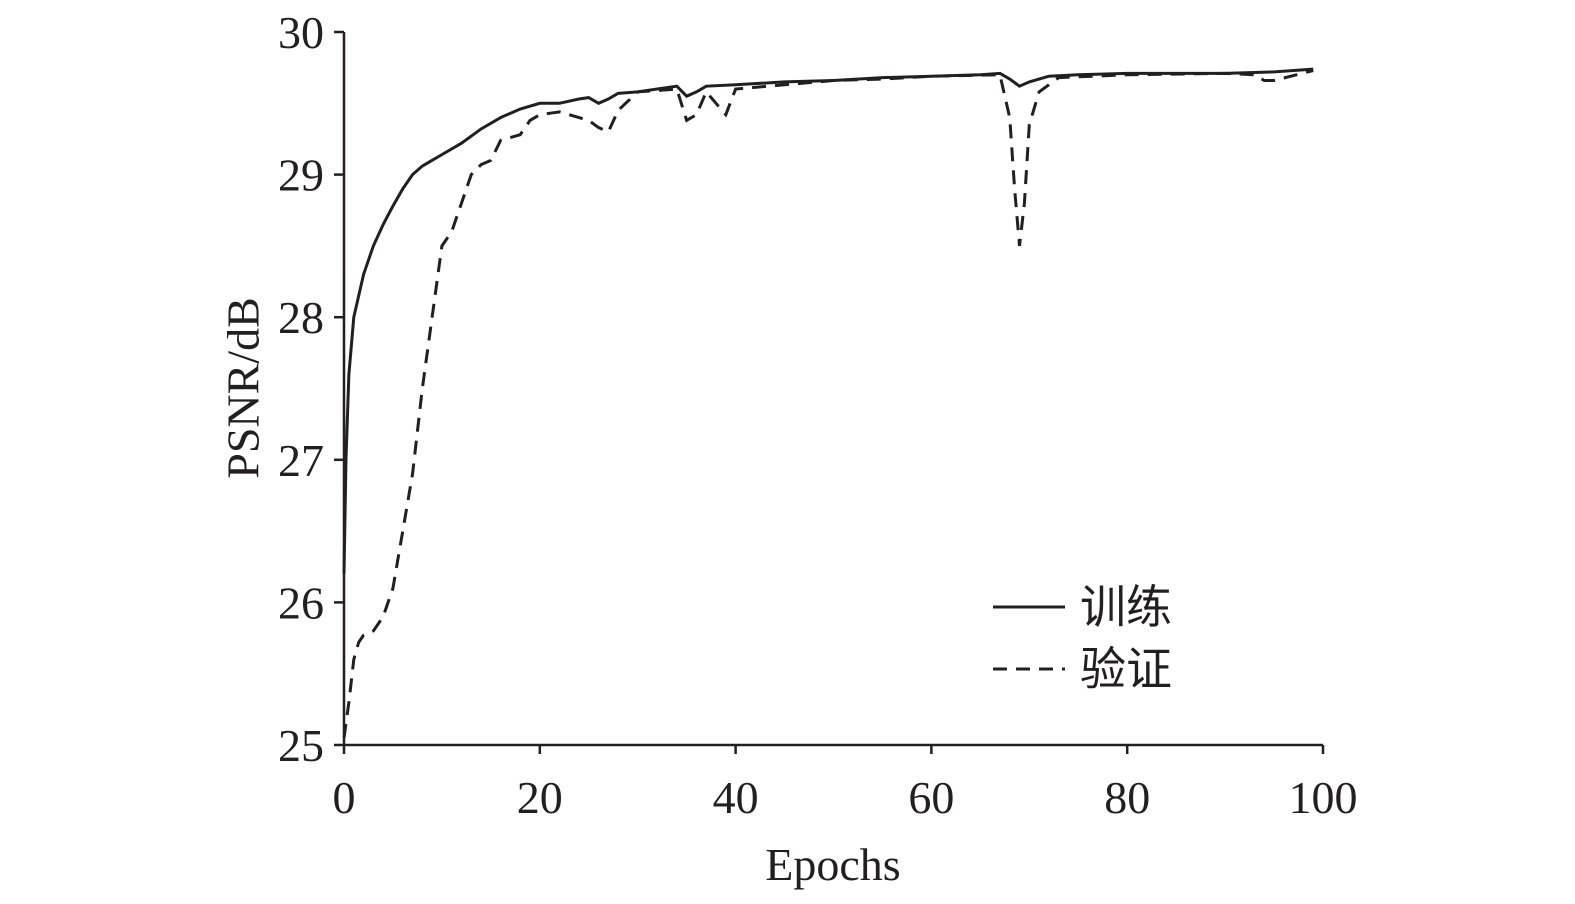  What do you see at coordinates (736, 797) in the screenshot?
I see `x-tick-label: 40` at bounding box center [736, 797].